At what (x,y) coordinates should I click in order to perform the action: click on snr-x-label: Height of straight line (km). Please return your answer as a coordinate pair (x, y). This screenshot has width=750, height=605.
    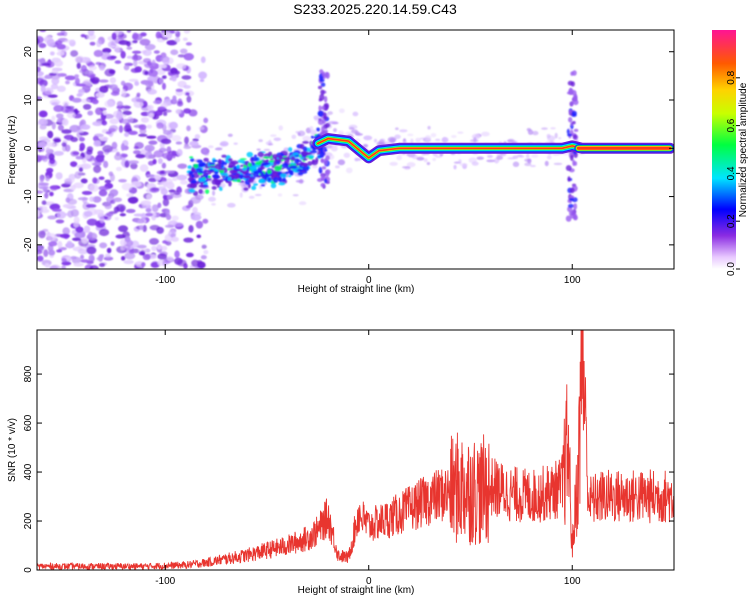
    Looking at the image, I should click on (356, 590).